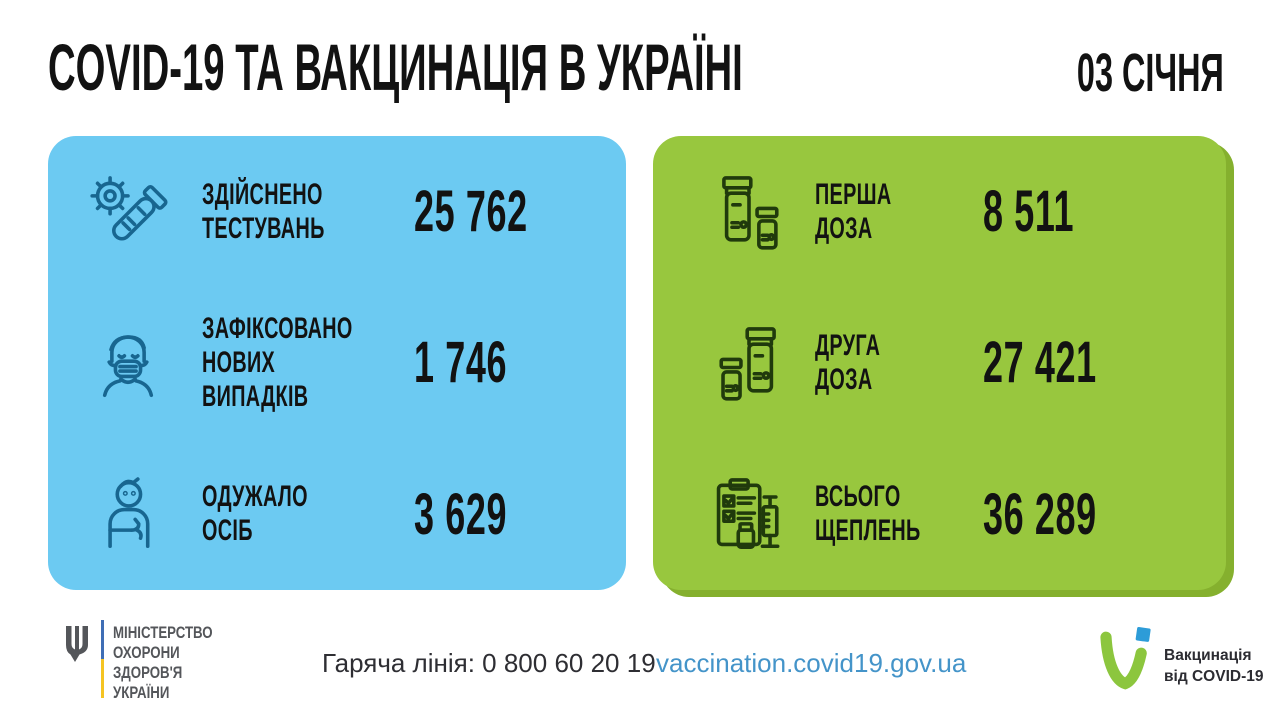 Image resolution: width=1280 pixels, height=720 pixels. Describe the element at coordinates (1125, 658) in the screenshot. I see `campaign-v-icon` at that location.